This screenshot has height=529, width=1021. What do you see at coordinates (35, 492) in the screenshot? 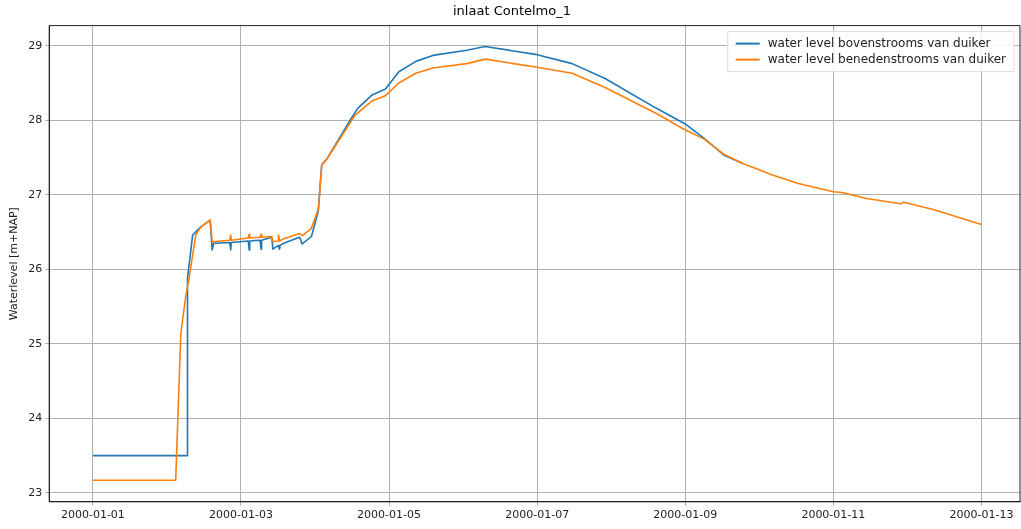
I see `y-tick-label: 23` at bounding box center [35, 492].